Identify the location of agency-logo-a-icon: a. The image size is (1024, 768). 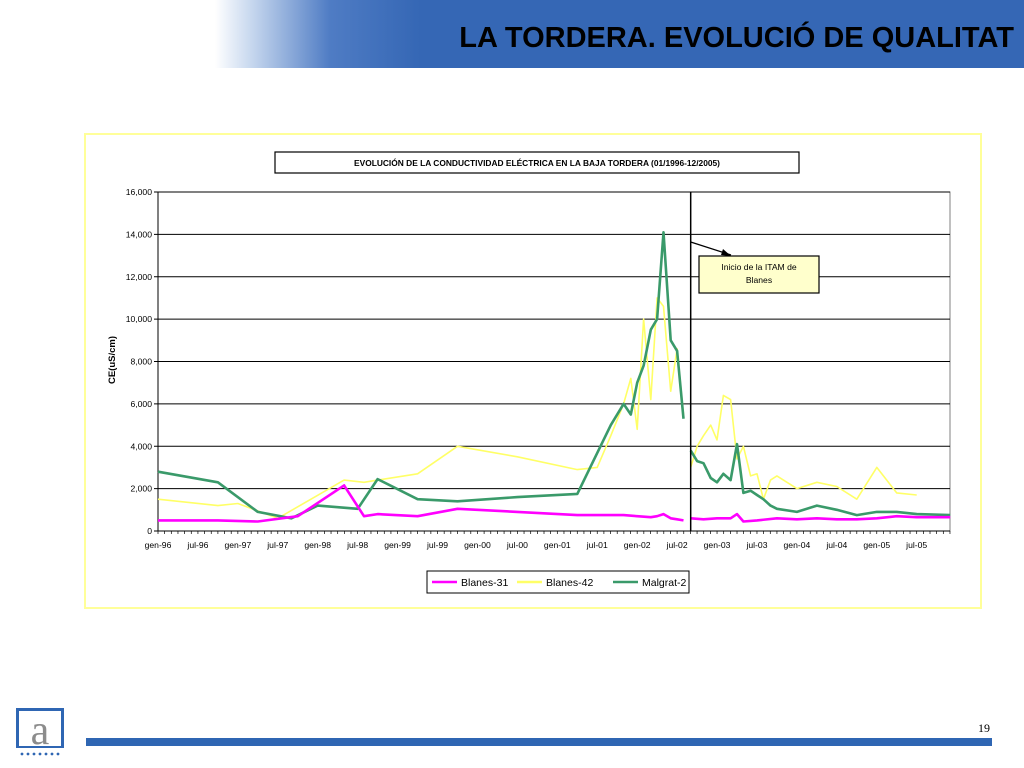
(40, 732).